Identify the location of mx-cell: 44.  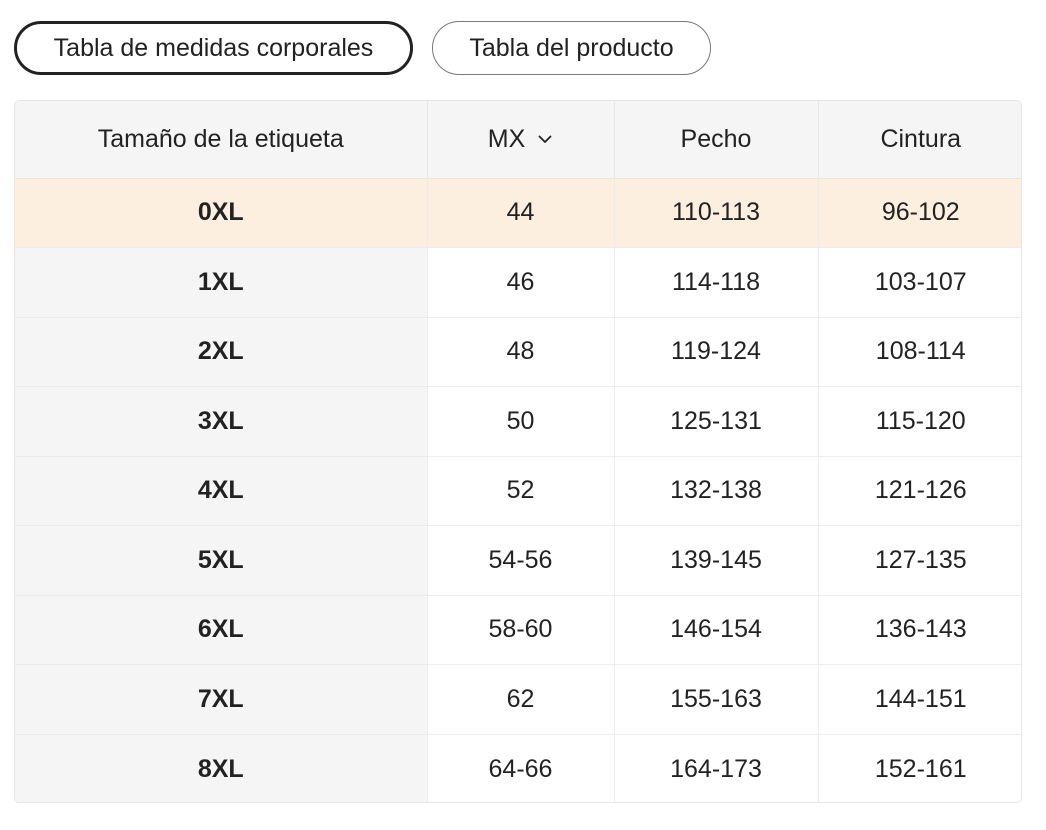
(521, 213).